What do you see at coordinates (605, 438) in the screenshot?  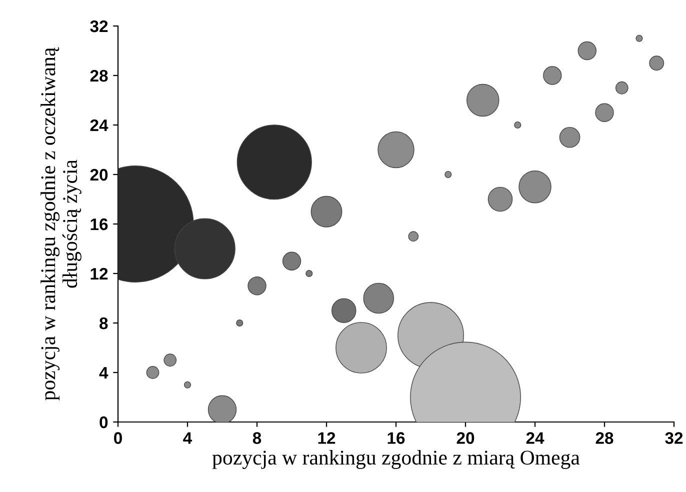 I see `x-tick-label: 28` at bounding box center [605, 438].